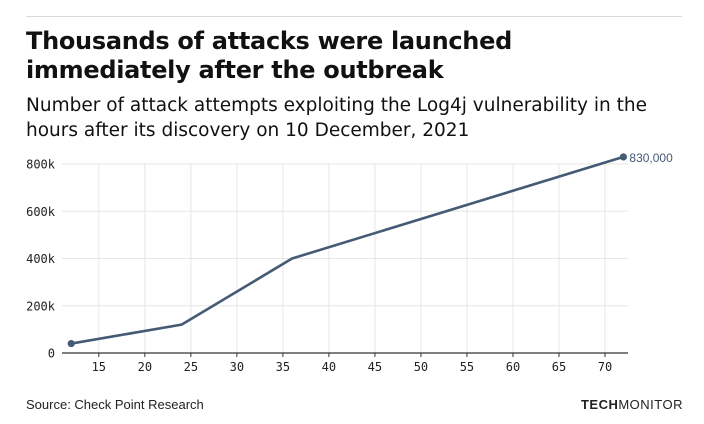 The height and width of the screenshot is (424, 704). Describe the element at coordinates (115, 404) in the screenshot. I see `source-note: Source: Check Point Research` at that location.